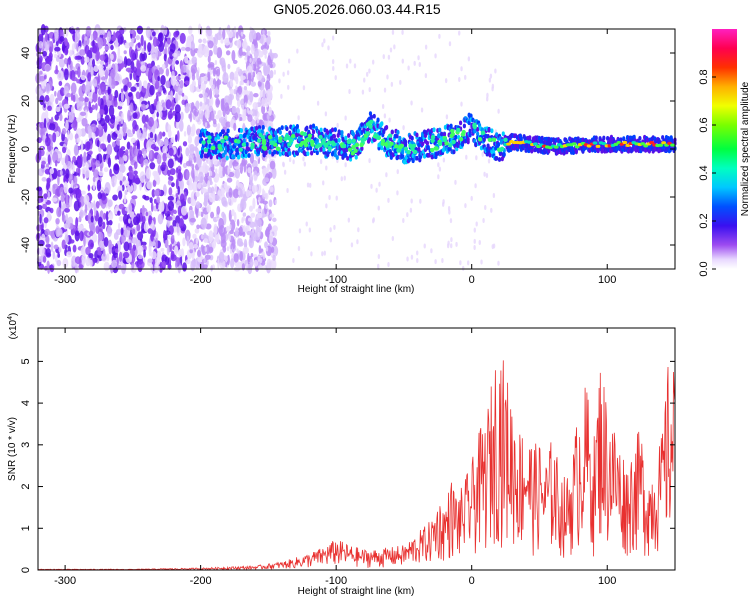 Image resolution: width=750 pixels, height=600 pixels. Describe the element at coordinates (704, 172) in the screenshot. I see `colorbar-tick-label: 0.4` at that location.